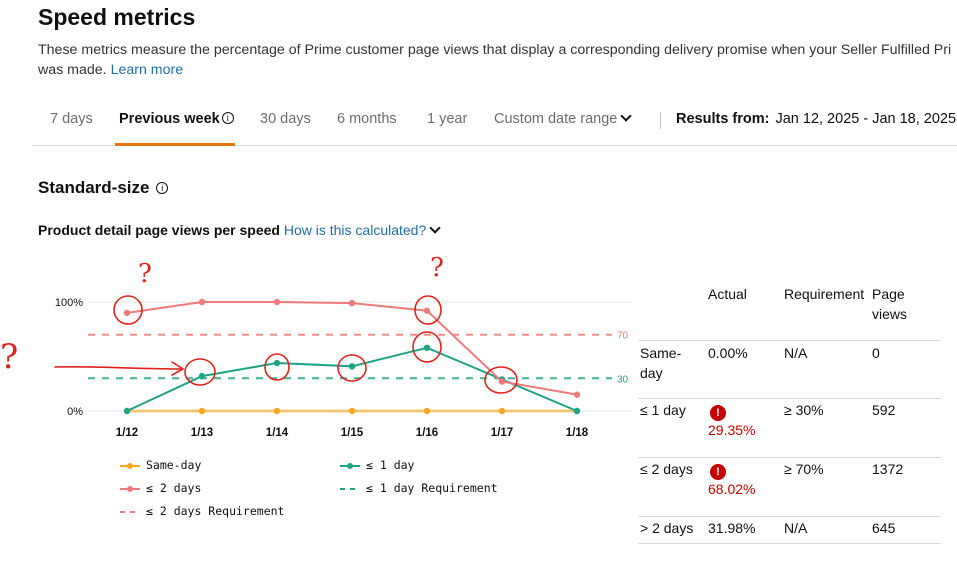 Image resolution: width=957 pixels, height=580 pixels. What do you see at coordinates (277, 433) in the screenshot?
I see `x-tick-label: 1/14` at bounding box center [277, 433].